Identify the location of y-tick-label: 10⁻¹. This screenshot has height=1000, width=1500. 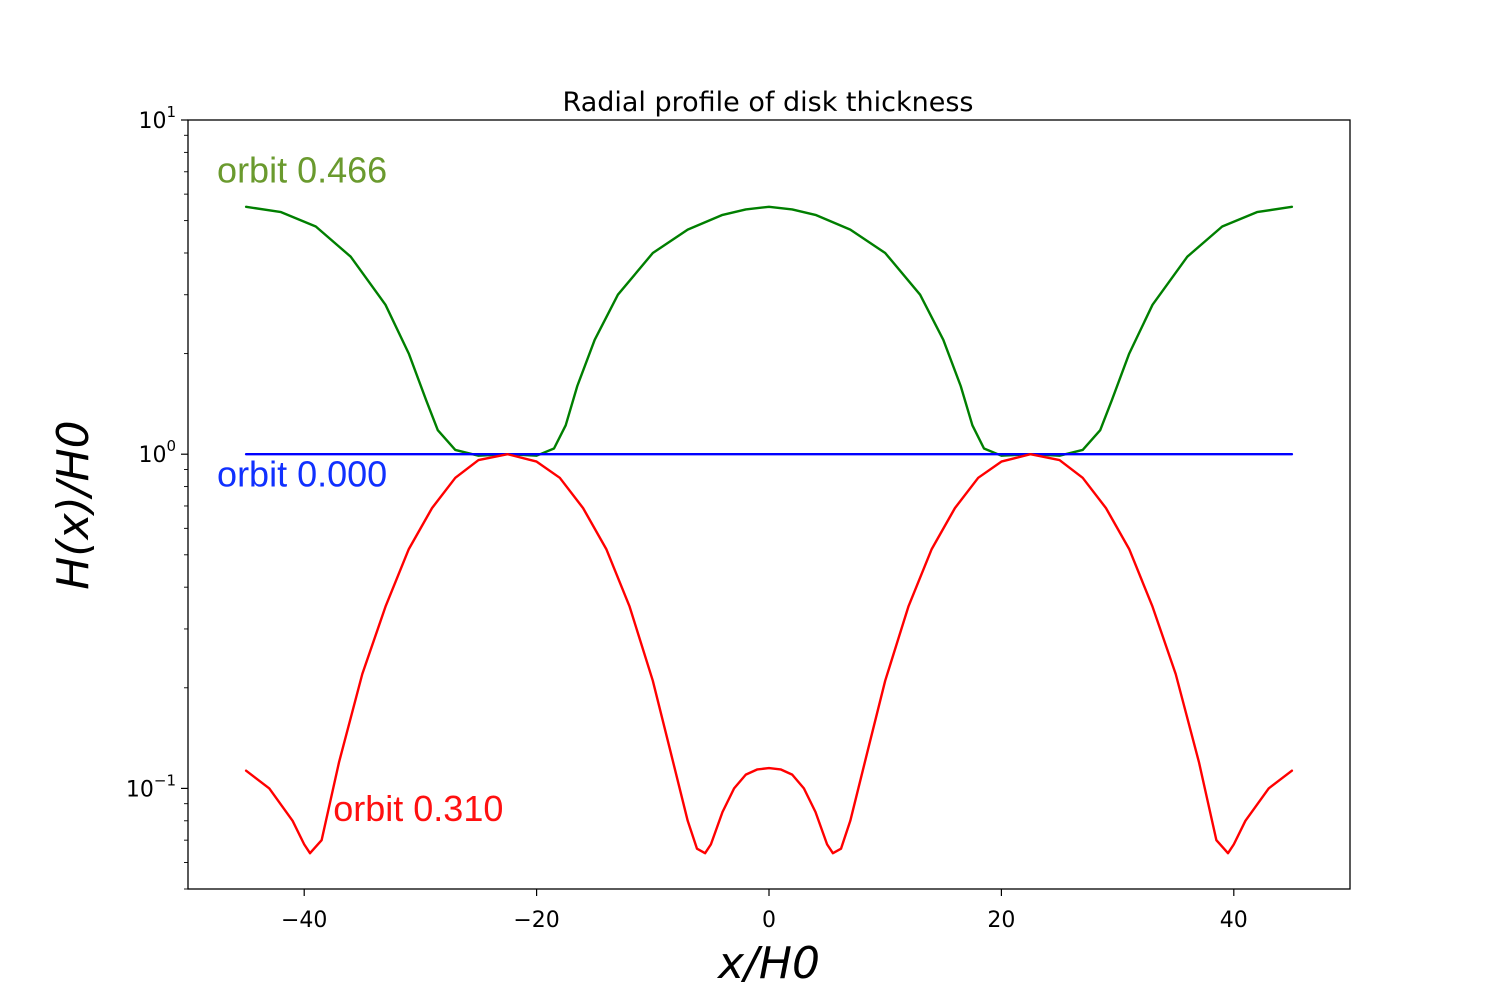
(151, 786).